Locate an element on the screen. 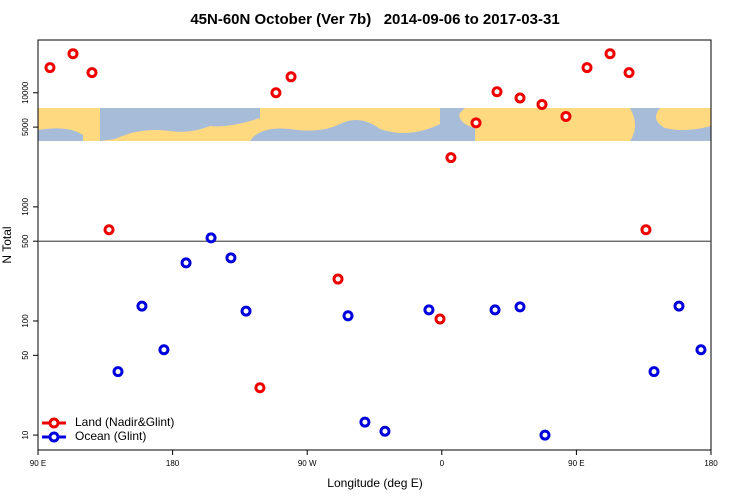  y-tick-label: 10000 is located at coordinates (25, 92).